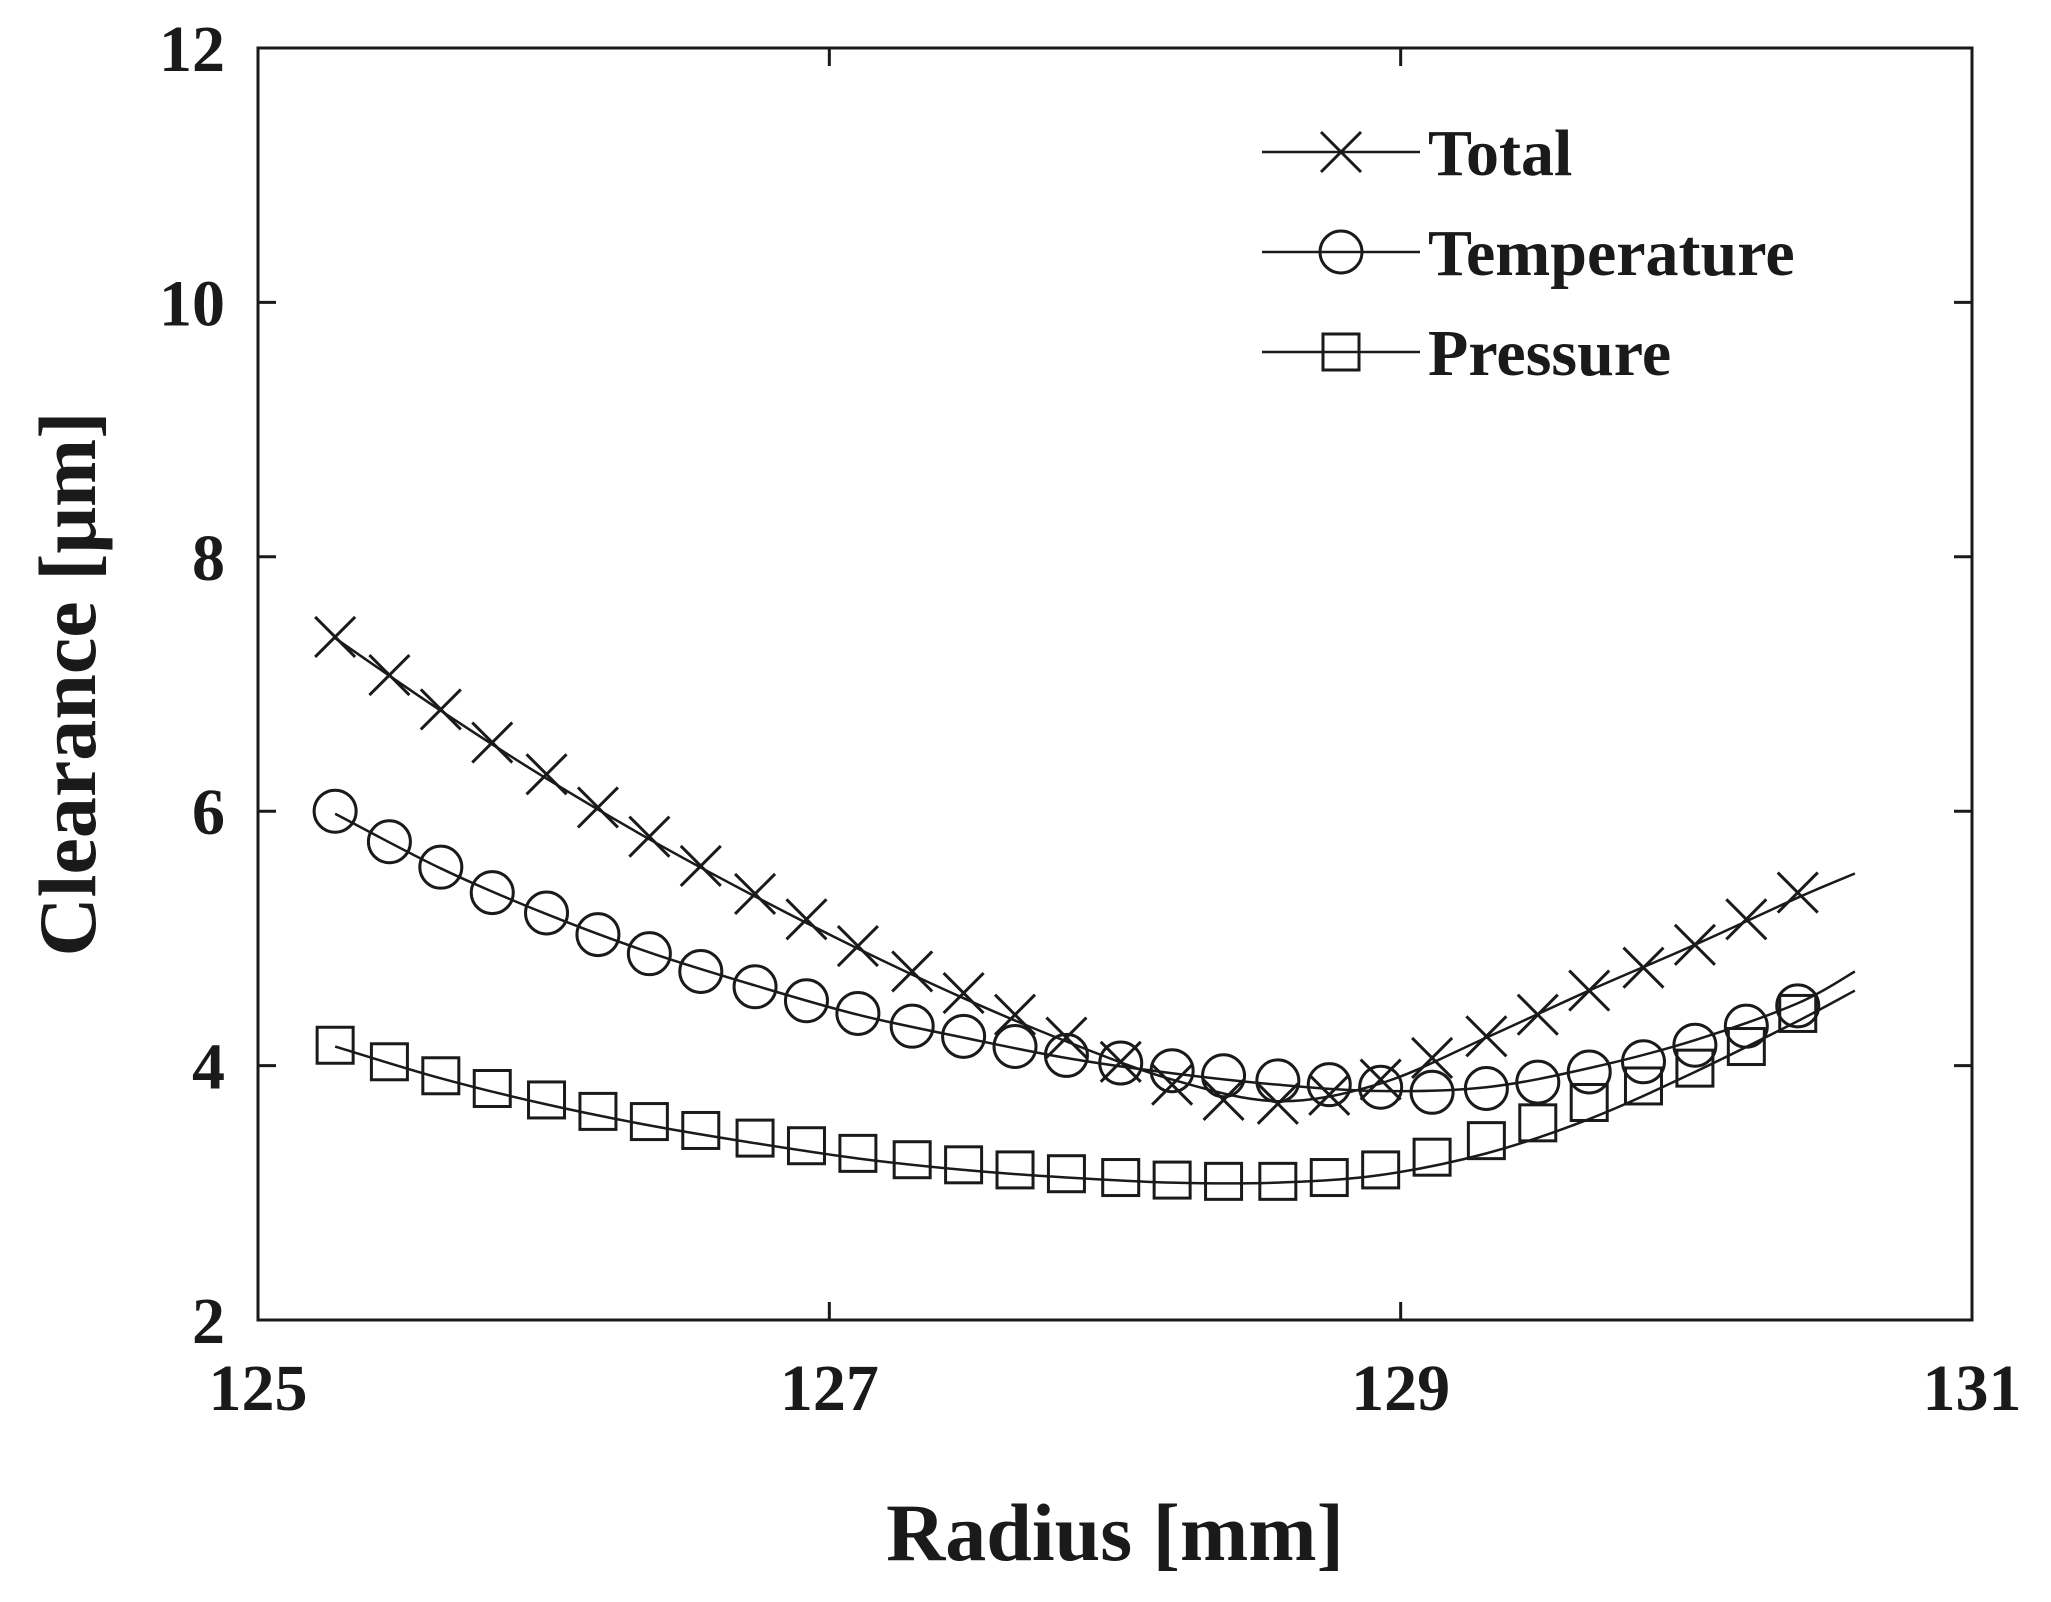 The height and width of the screenshot is (1602, 2051). Describe the element at coordinates (208, 1067) in the screenshot. I see `y-tick-label: 4` at that location.